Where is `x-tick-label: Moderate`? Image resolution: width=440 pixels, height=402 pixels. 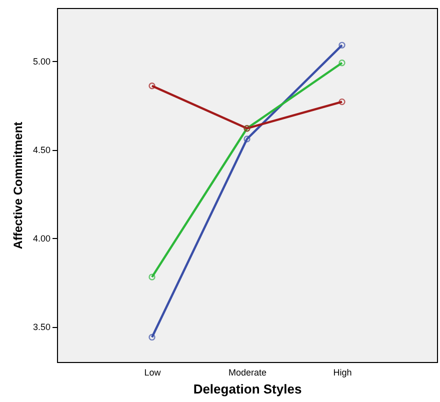 x-tick-label: Moderate is located at coordinates (247, 373).